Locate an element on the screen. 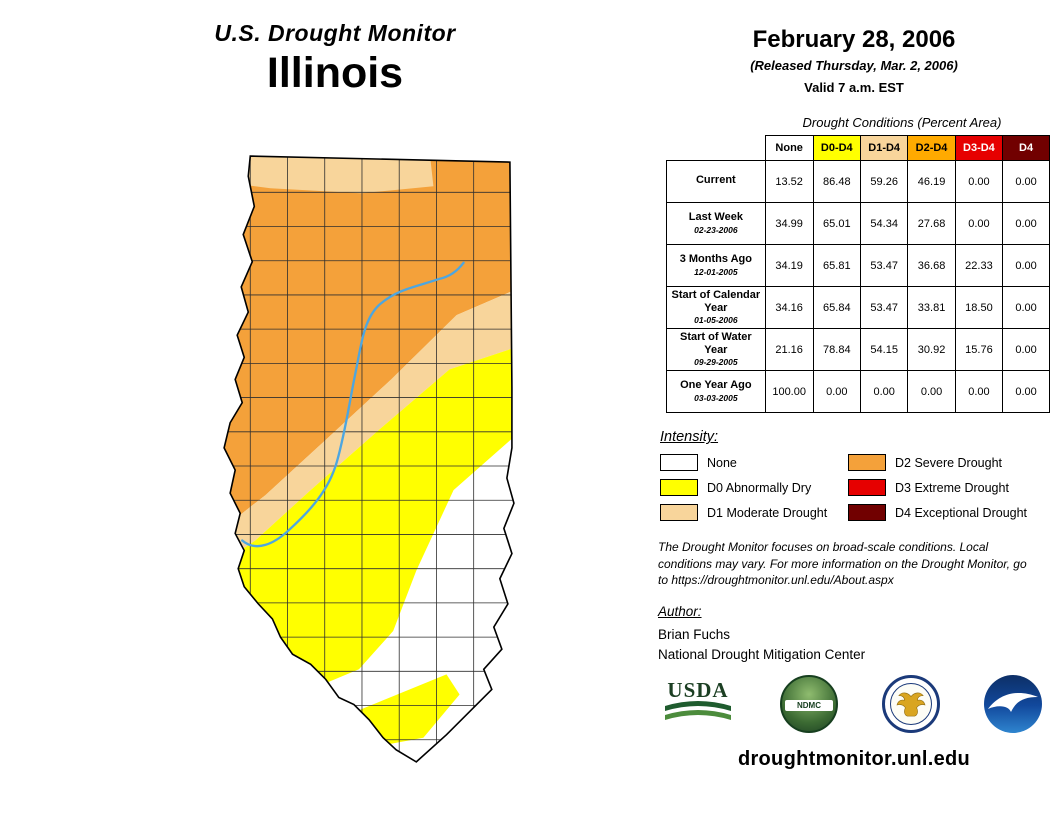 The width and height of the screenshot is (1056, 816). report-title: U.S. Drought Monitor is located at coordinates (335, 33).